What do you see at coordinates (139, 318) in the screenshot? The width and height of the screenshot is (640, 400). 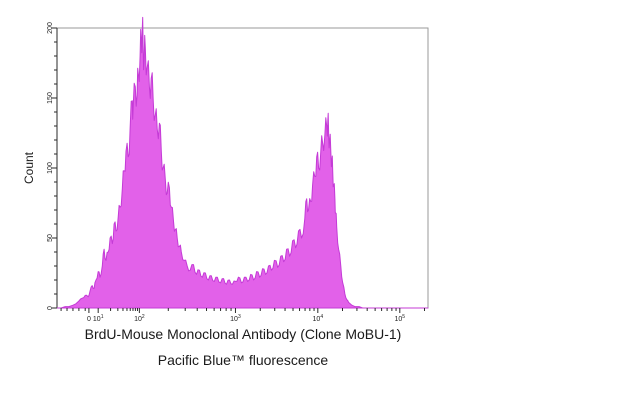 I see `x-tick-label: 10²` at bounding box center [139, 318].